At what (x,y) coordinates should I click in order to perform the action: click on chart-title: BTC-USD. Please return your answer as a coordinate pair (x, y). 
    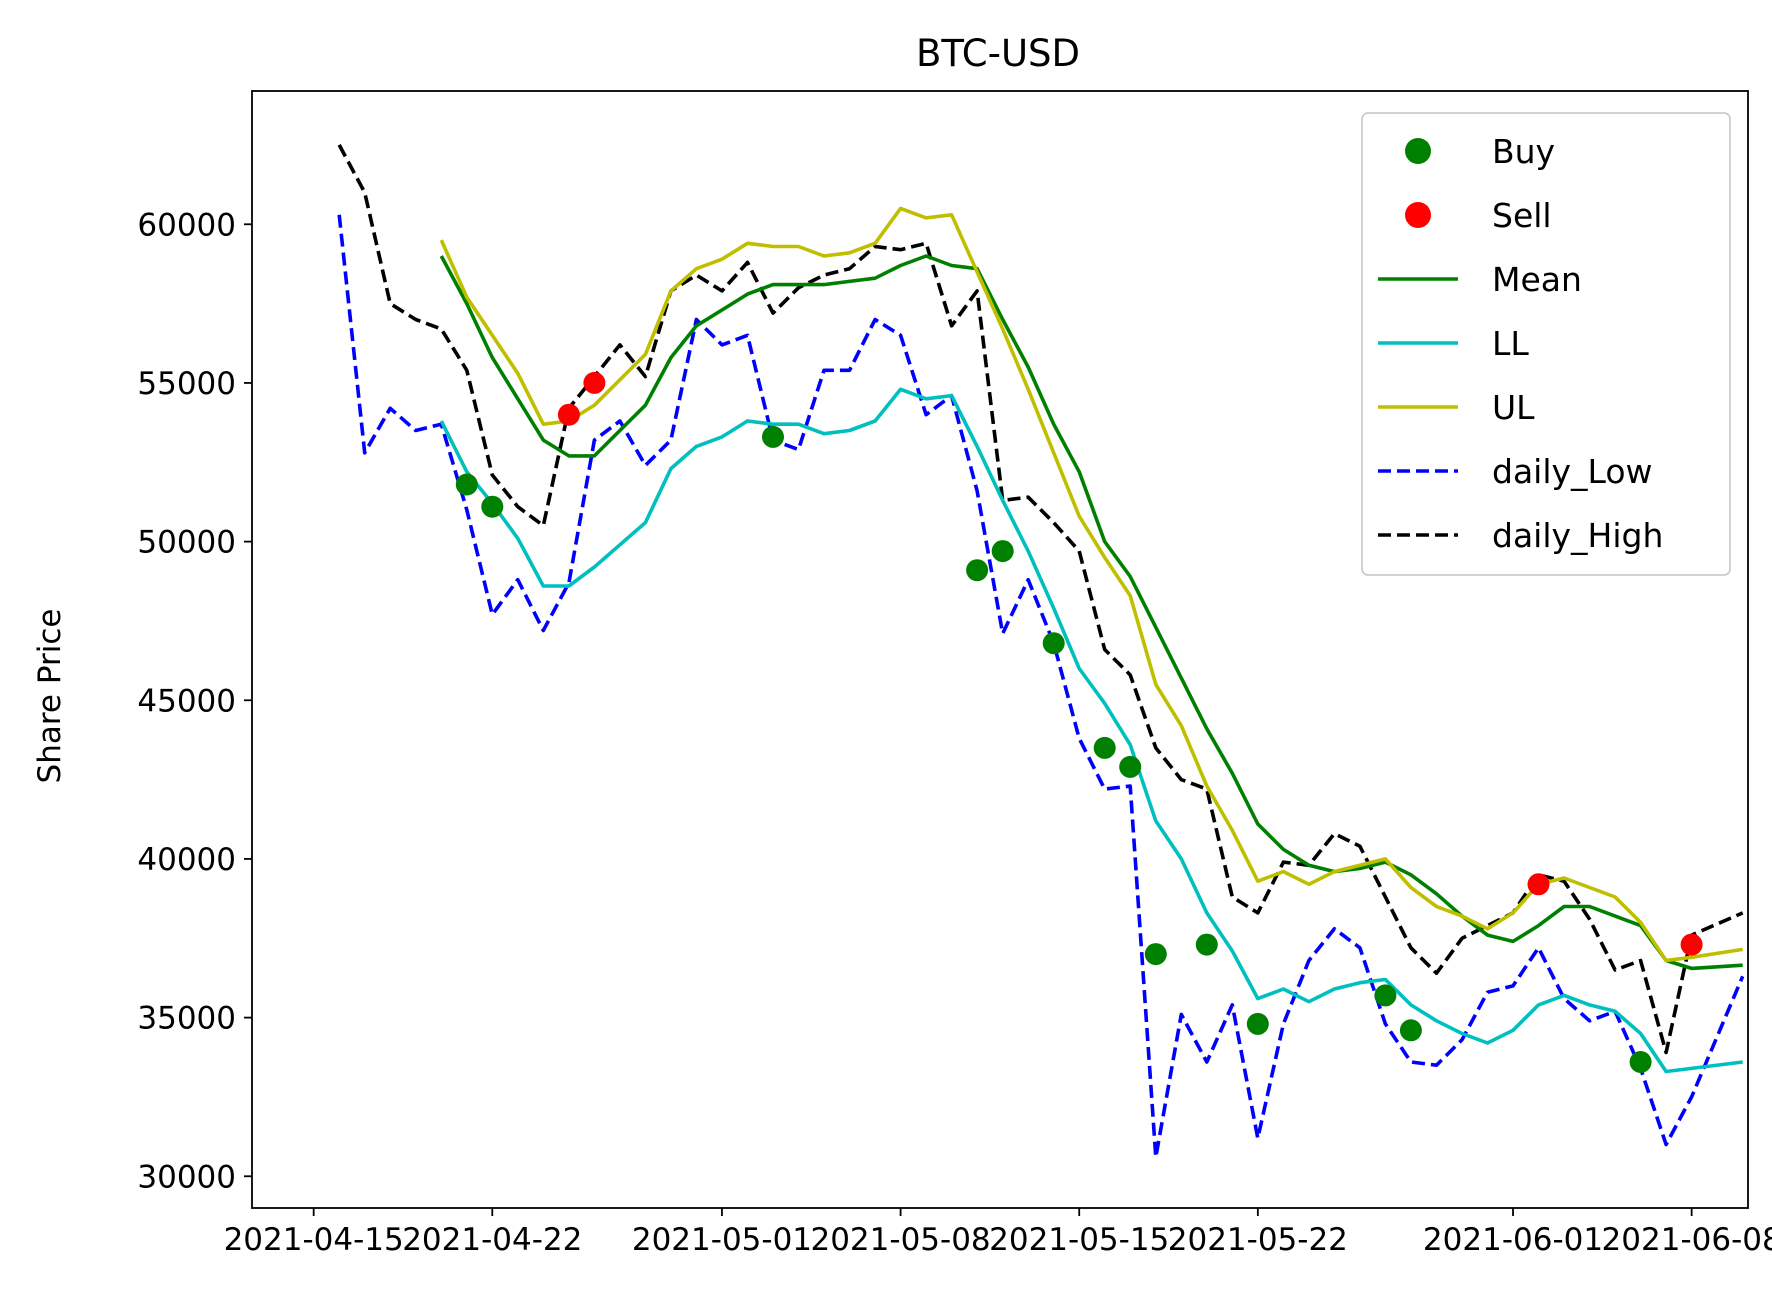
    Looking at the image, I should click on (998, 53).